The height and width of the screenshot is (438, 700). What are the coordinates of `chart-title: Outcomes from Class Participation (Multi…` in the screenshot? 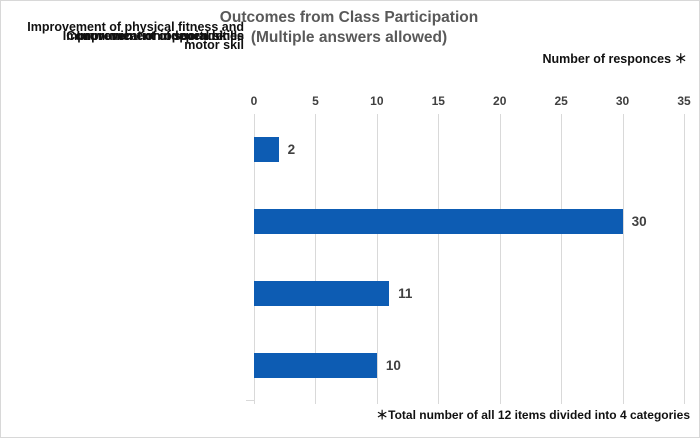 It's located at (349, 28).